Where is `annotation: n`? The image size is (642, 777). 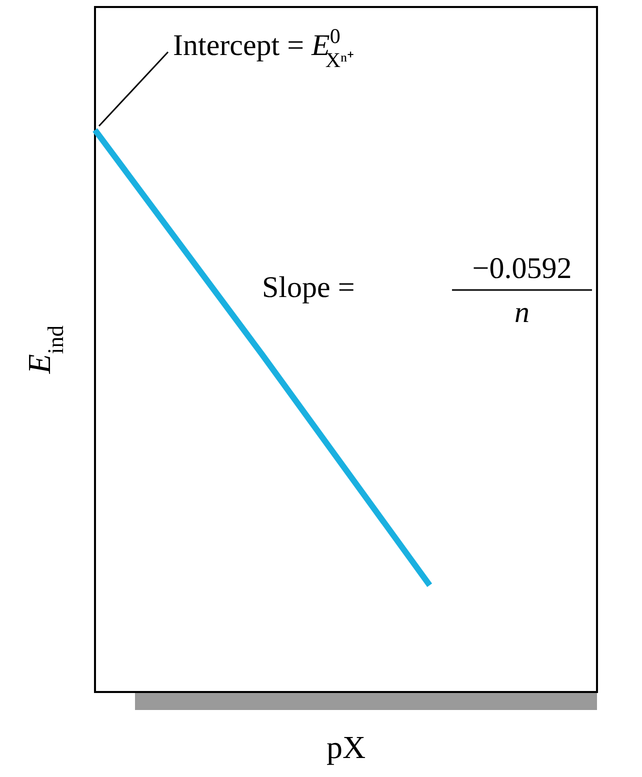
annotation: n is located at coordinates (522, 312).